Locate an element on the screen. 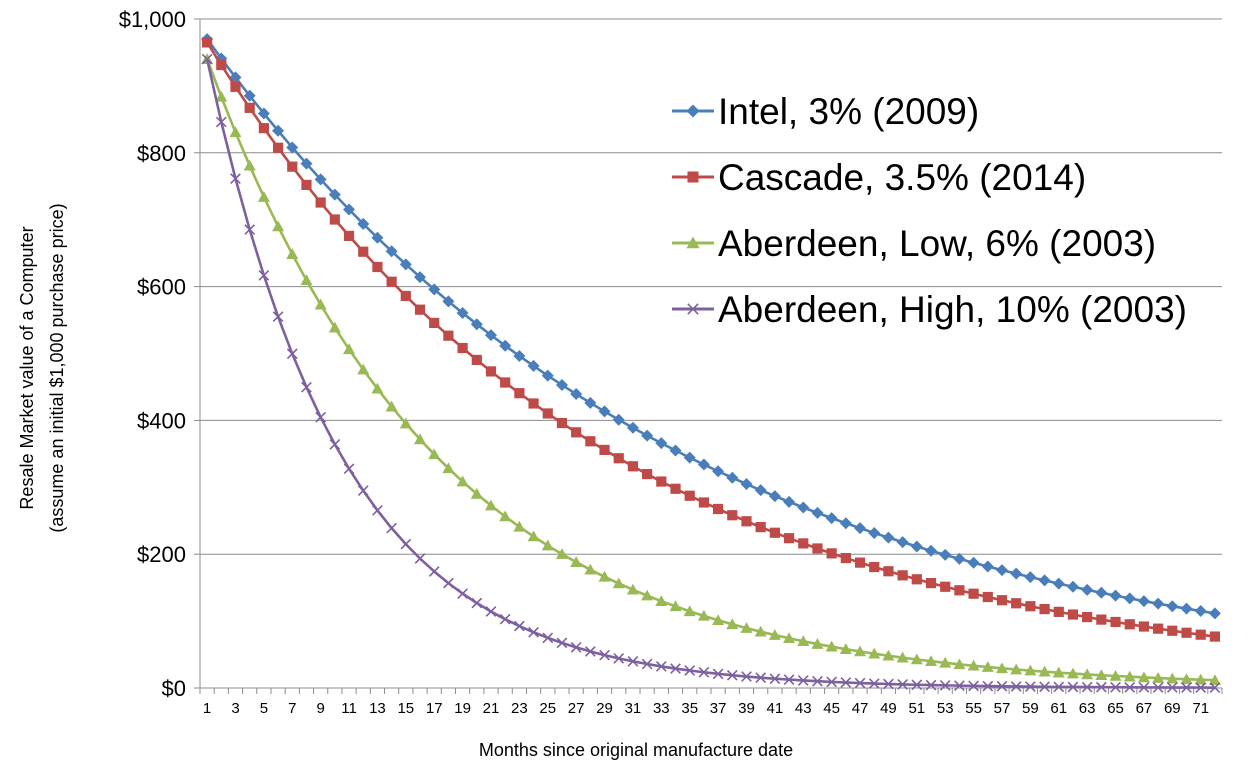 The image size is (1260, 764). x-tick-label: 19 is located at coordinates (462, 708).